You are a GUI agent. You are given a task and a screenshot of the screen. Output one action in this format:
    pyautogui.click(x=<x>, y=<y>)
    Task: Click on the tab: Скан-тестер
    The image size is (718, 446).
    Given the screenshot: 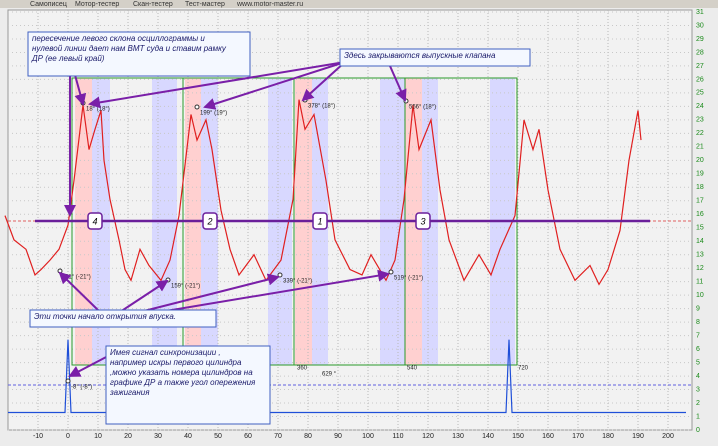 What is the action you would take?
    pyautogui.click(x=153, y=4)
    